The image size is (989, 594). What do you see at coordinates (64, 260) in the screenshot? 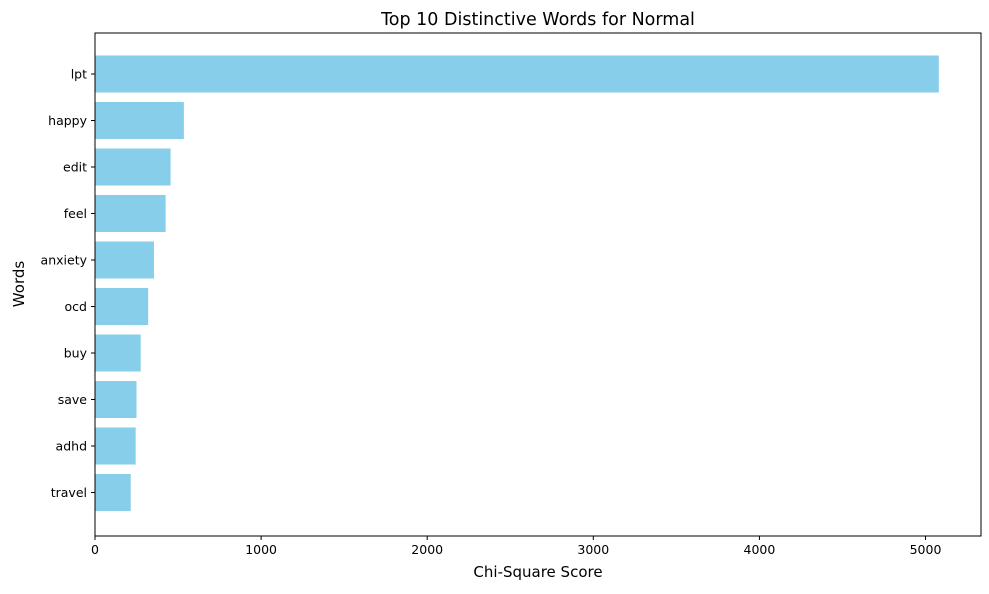
I see `y-tick-label: anxiety` at bounding box center [64, 260].